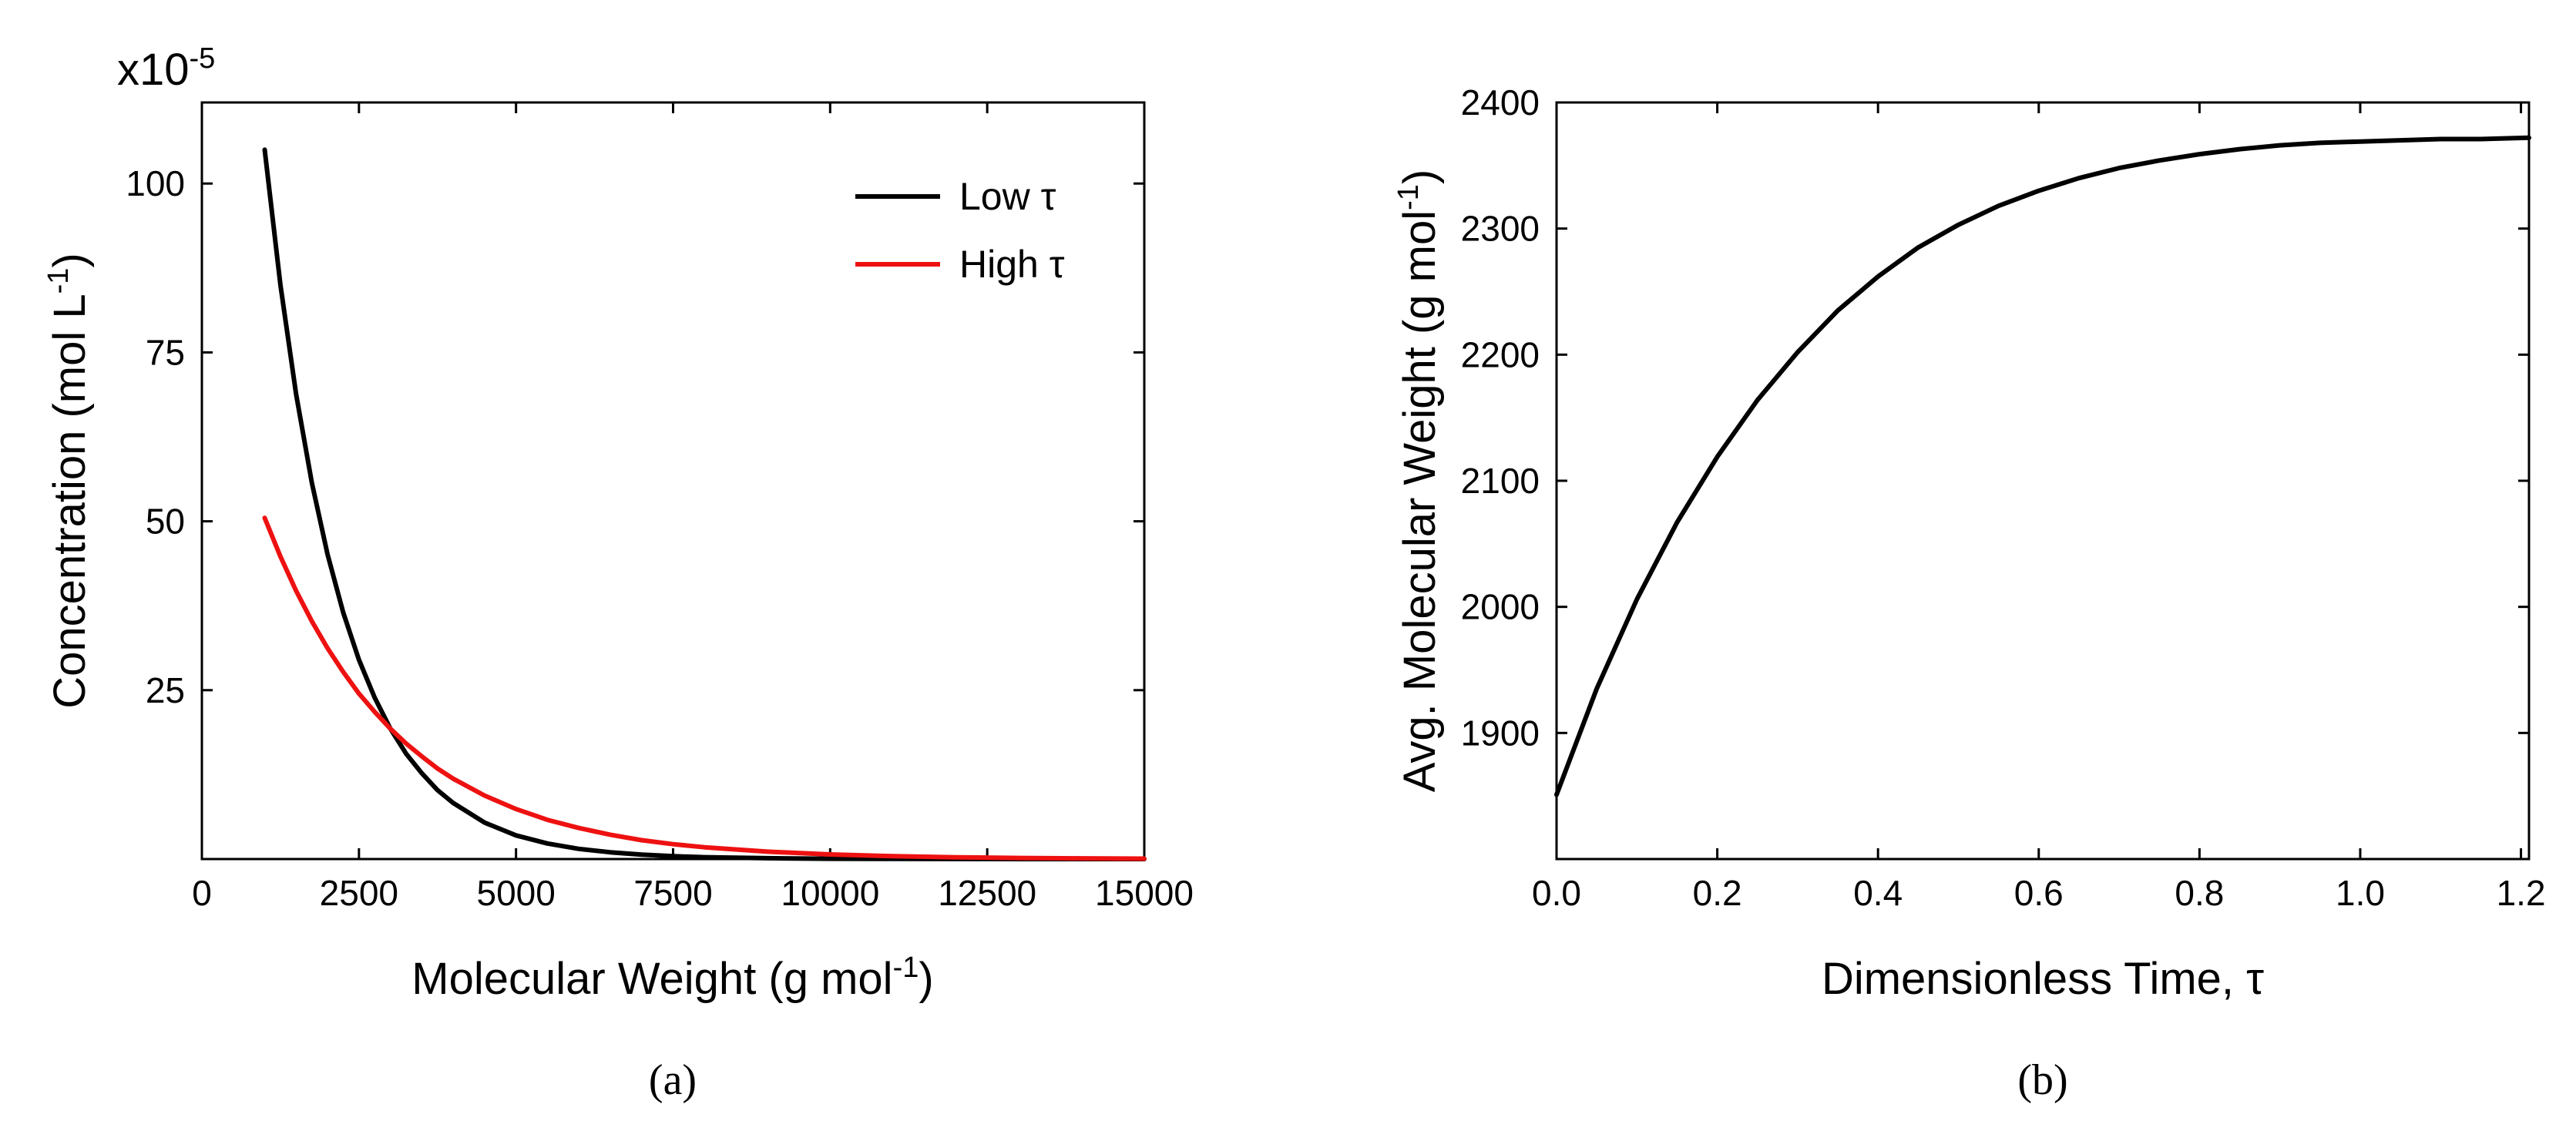 The width and height of the screenshot is (2576, 1121). I want to click on x-tick-label-b-6: 1.2, so click(2521, 893).